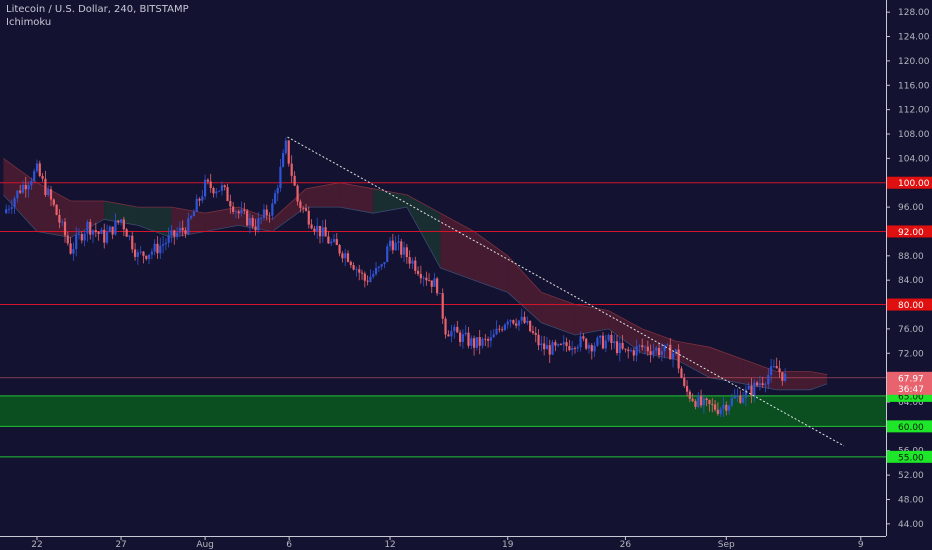 This screenshot has width=932, height=550. Describe the element at coordinates (911, 397) in the screenshot. I see `level-label-65.00: 65.00` at that location.